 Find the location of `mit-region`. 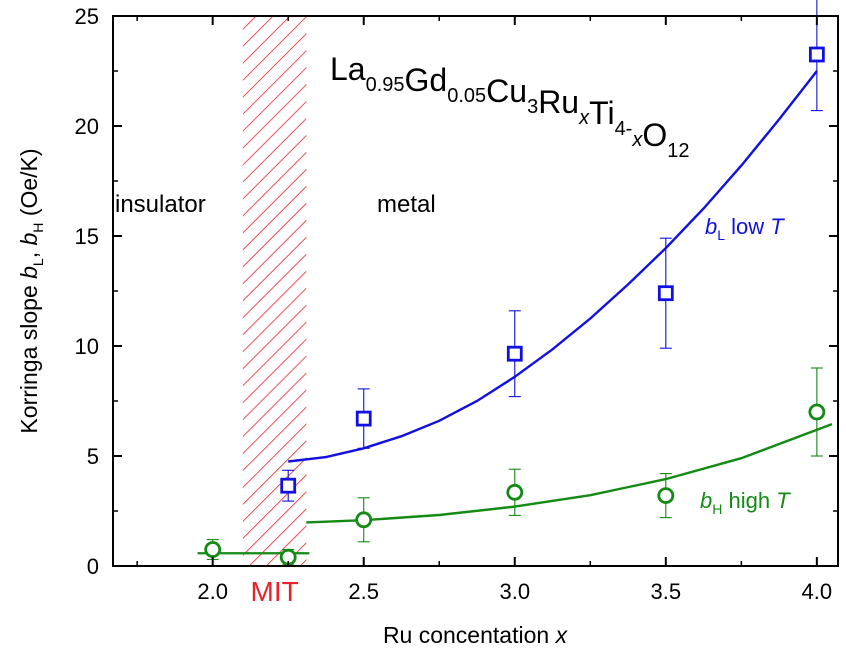

mit-region is located at coordinates (274, 291).